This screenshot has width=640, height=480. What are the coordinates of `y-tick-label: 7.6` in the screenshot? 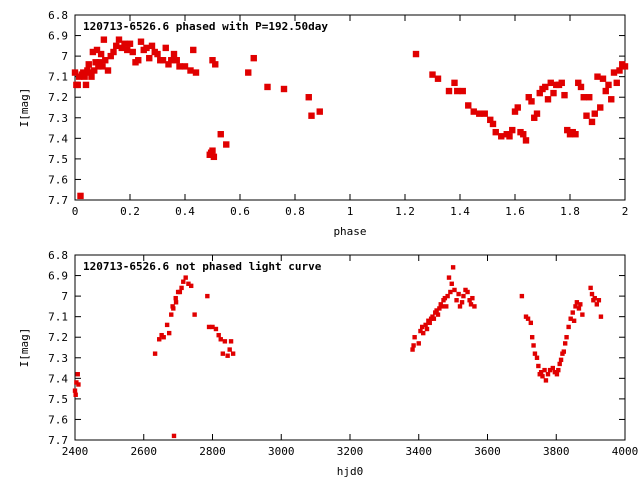 It's located at (58, 179).